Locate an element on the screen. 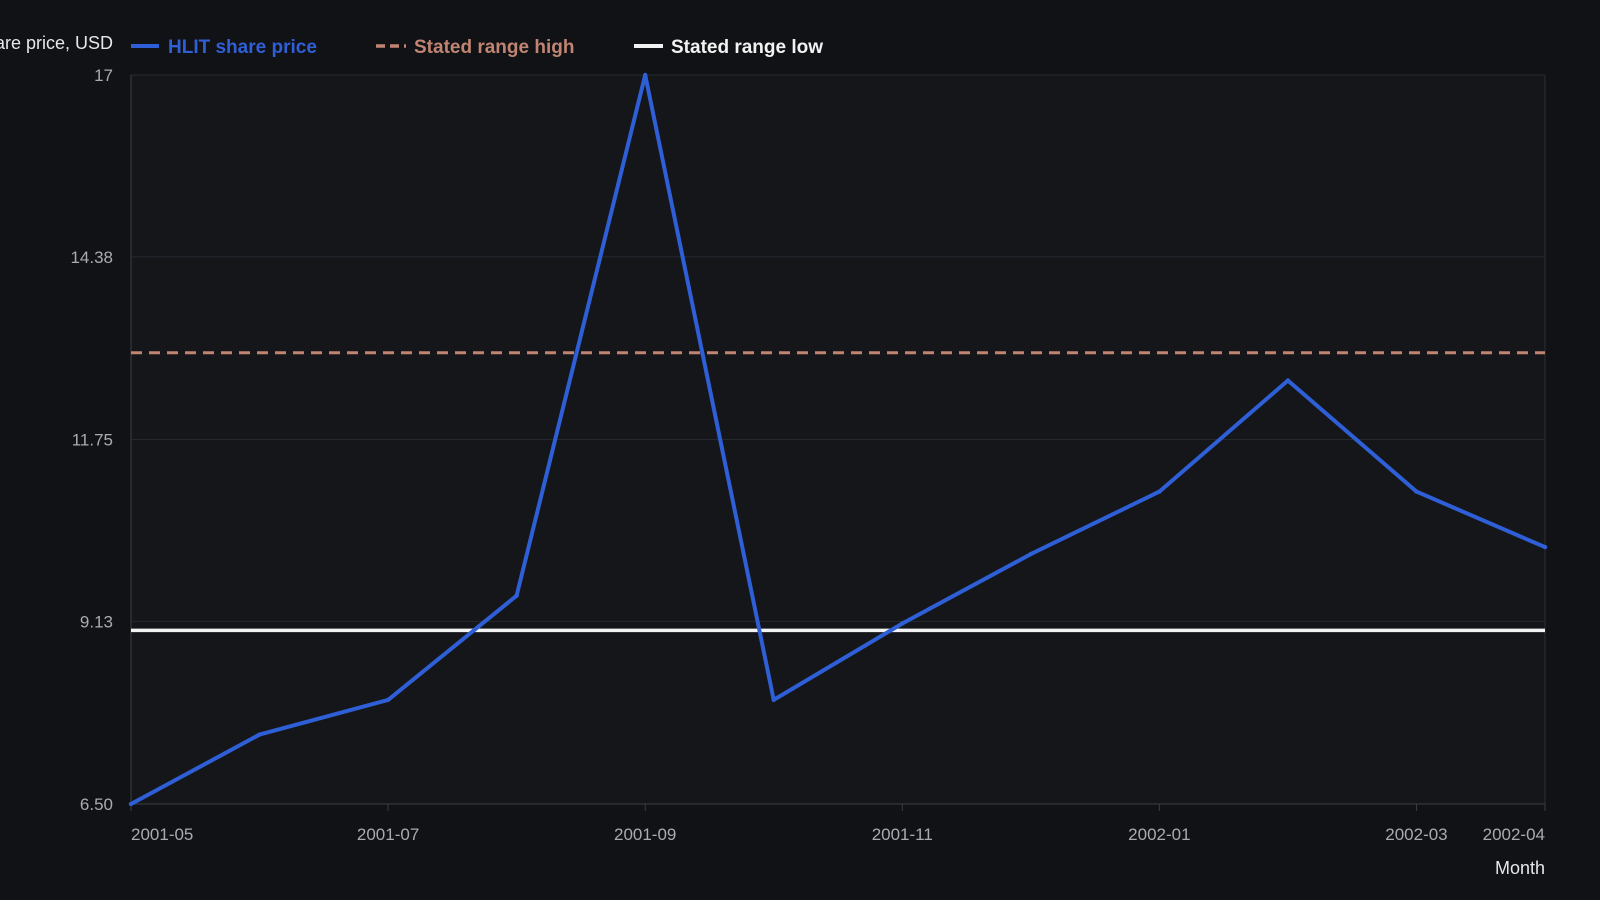 The image size is (1600, 900). legend-item-range-low: Stated range low is located at coordinates (728, 47).